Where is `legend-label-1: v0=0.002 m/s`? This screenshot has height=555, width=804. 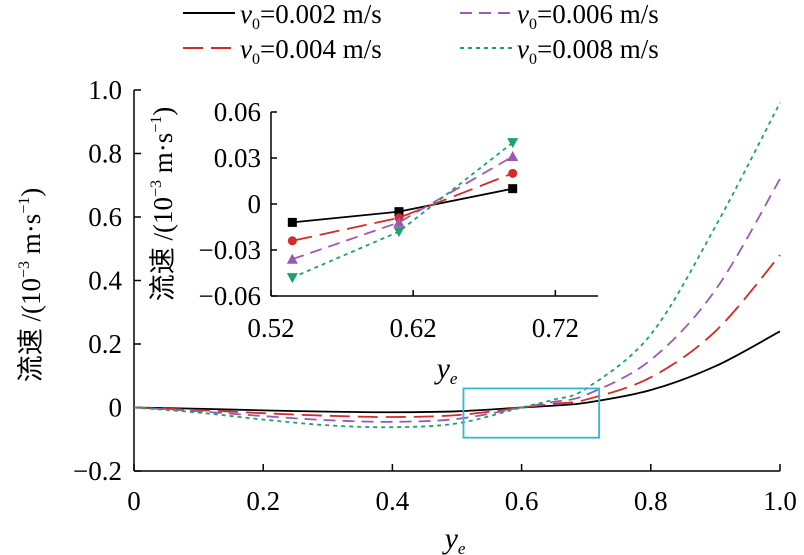
legend-label-1: v0=0.002 m/s is located at coordinates (311, 16).